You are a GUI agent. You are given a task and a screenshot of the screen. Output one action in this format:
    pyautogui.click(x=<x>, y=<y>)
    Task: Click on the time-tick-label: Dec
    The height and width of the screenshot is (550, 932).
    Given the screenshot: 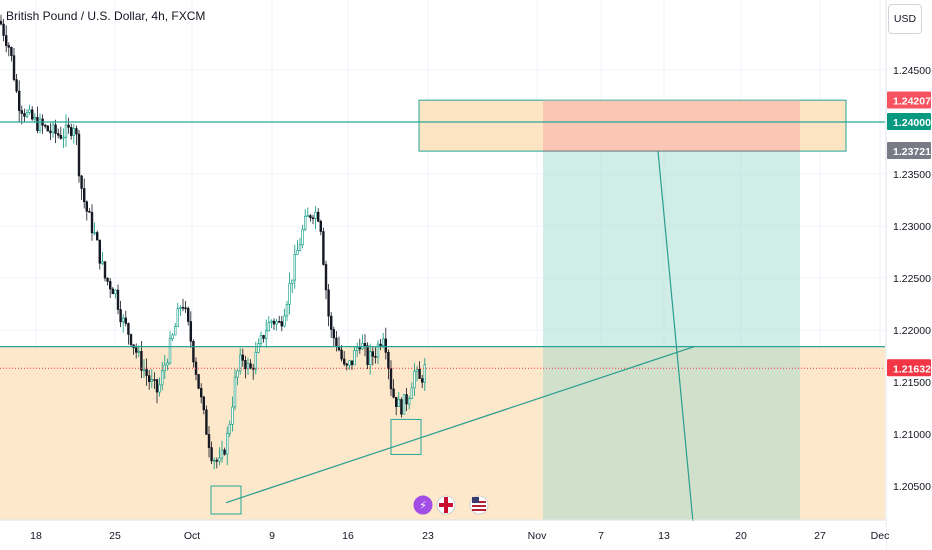 What is the action you would take?
    pyautogui.click(x=880, y=536)
    